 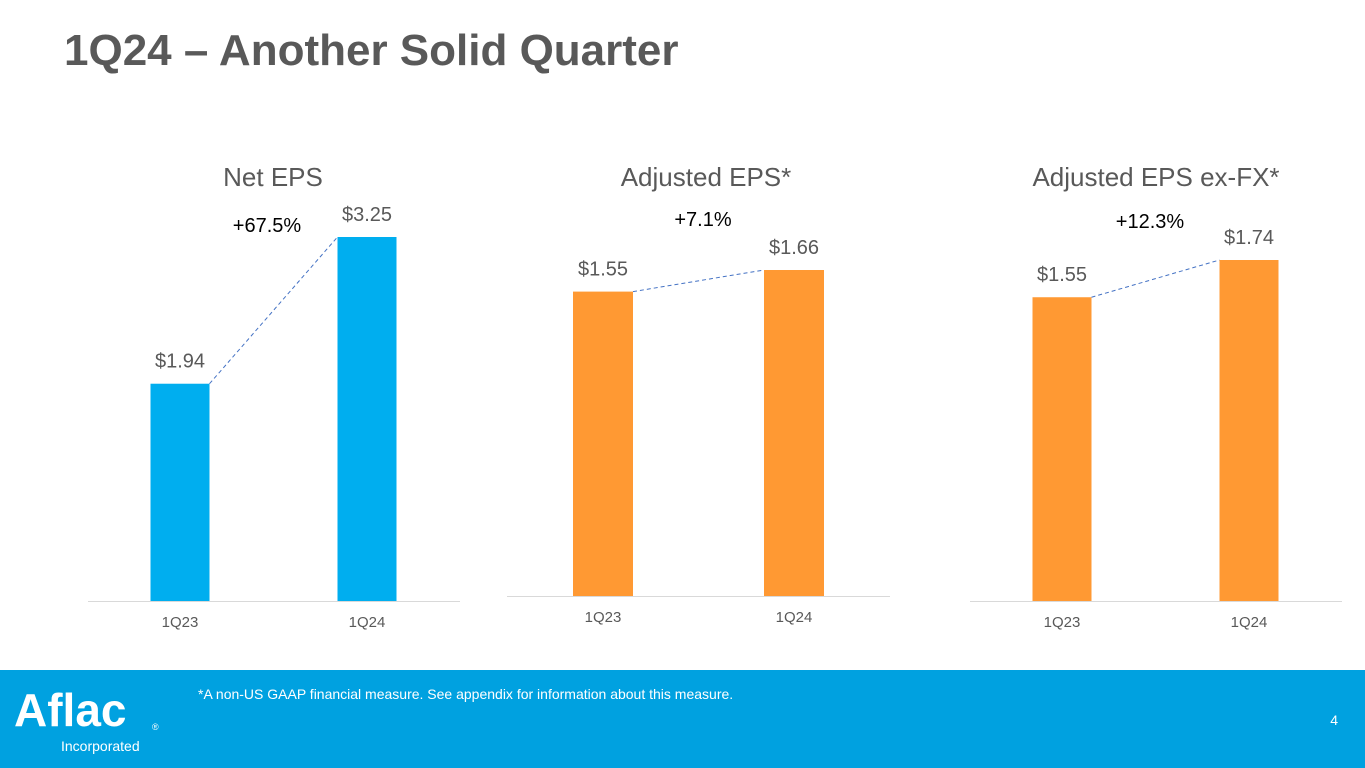 I want to click on chart1-tick-label-1q23: 1Q23, so click(x=180, y=622).